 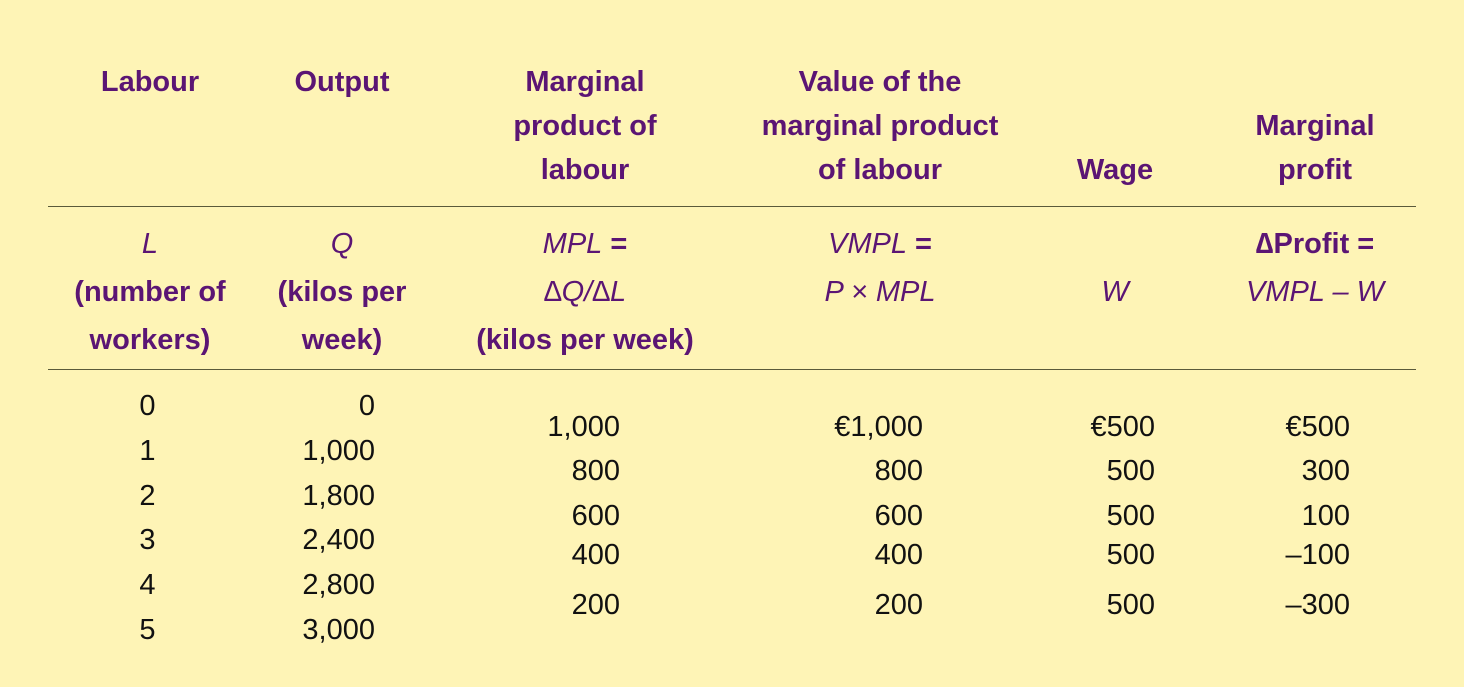 What do you see at coordinates (1317, 605) in the screenshot?
I see `profit-value: –300` at bounding box center [1317, 605].